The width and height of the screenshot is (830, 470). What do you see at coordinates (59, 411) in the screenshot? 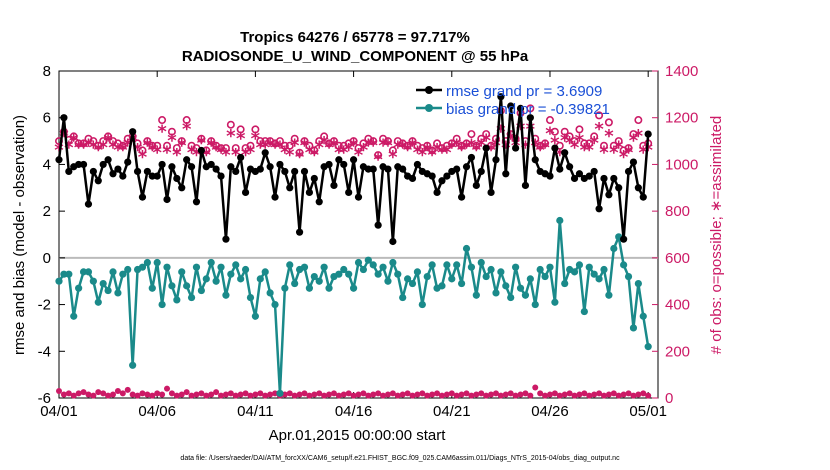
I see `x-tick-label: 04/01` at bounding box center [59, 411].